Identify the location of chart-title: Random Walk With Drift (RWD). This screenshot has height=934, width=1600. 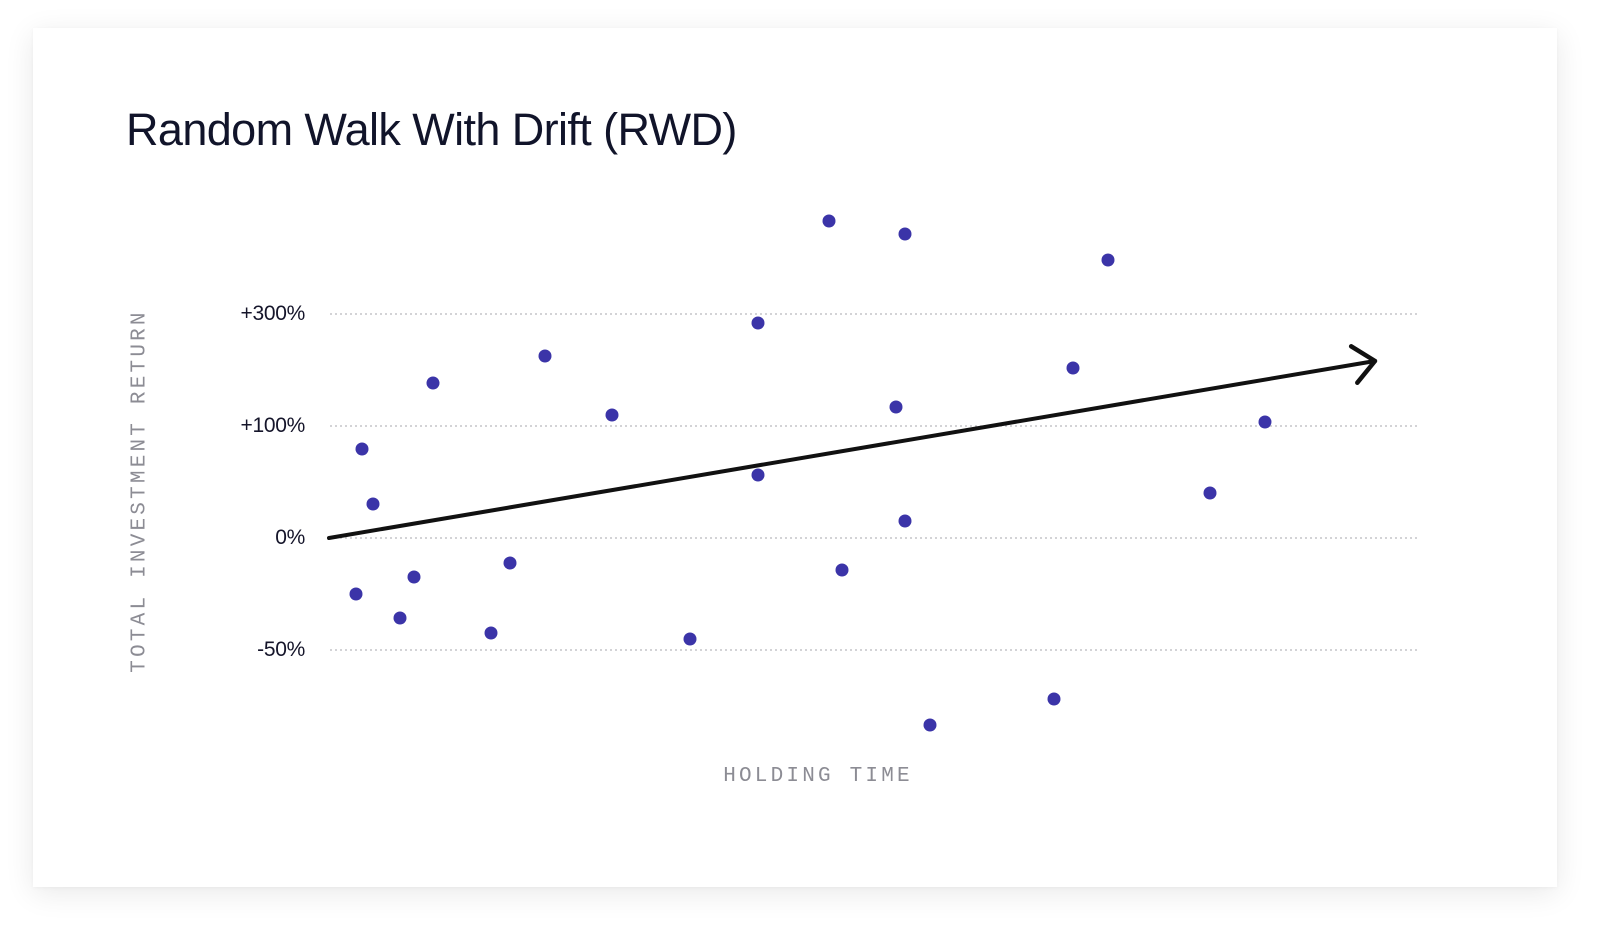
(431, 129).